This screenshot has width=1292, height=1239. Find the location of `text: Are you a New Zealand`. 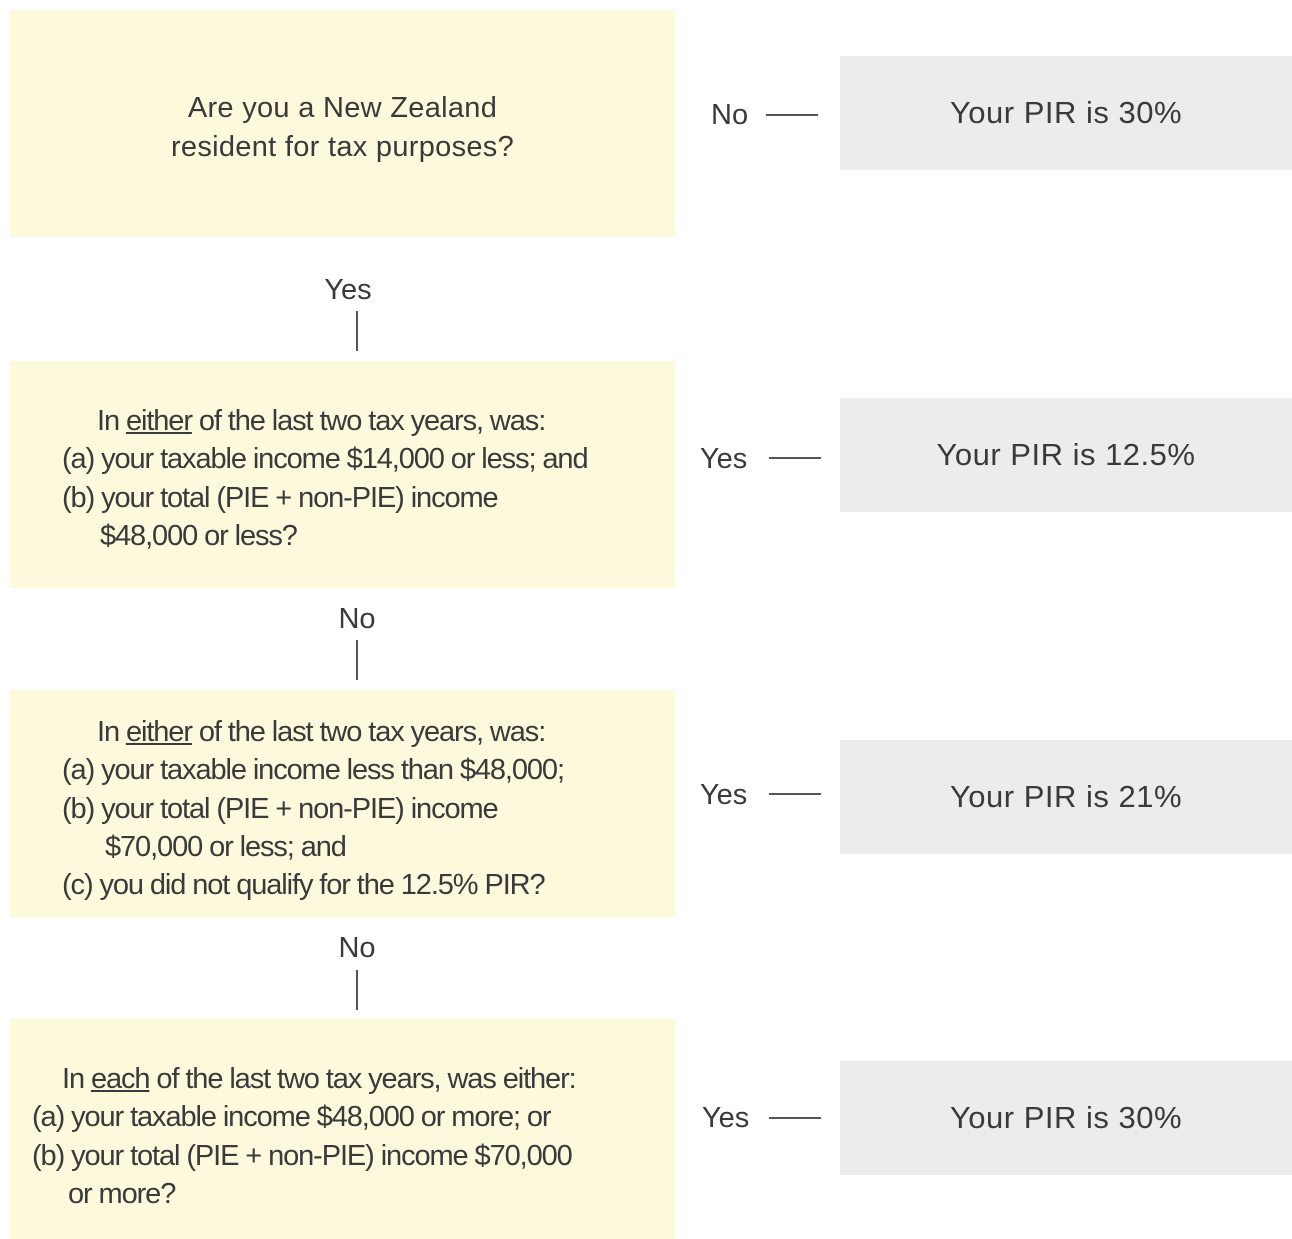

text: Are you a New Zealand is located at coordinates (342, 108).